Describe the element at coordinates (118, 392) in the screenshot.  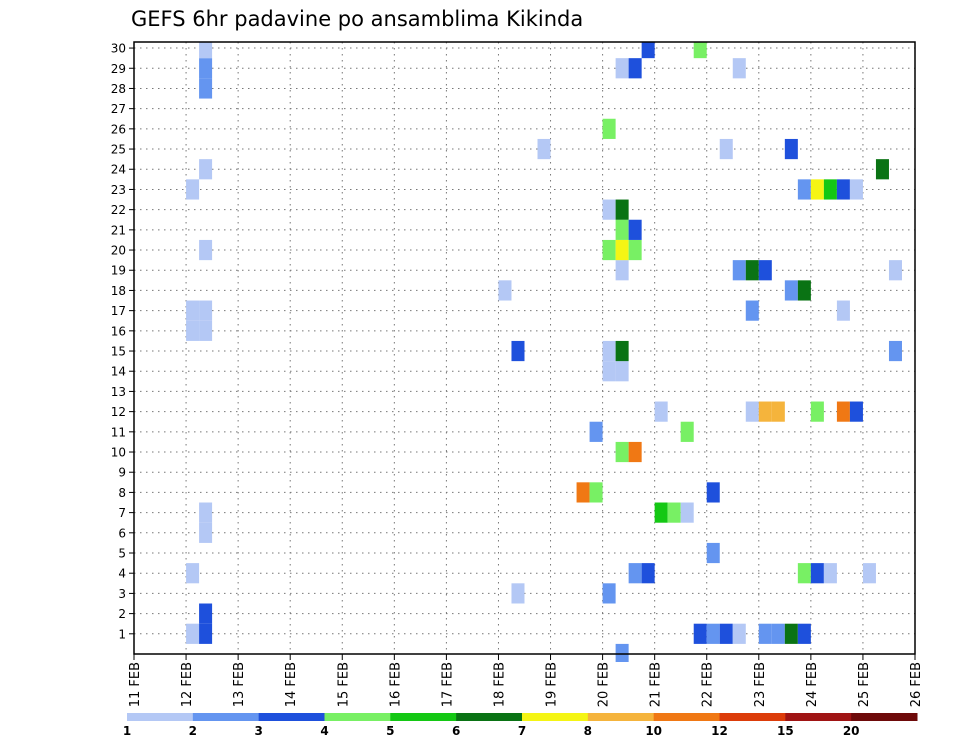
I see `y-tick-label: 13` at that location.